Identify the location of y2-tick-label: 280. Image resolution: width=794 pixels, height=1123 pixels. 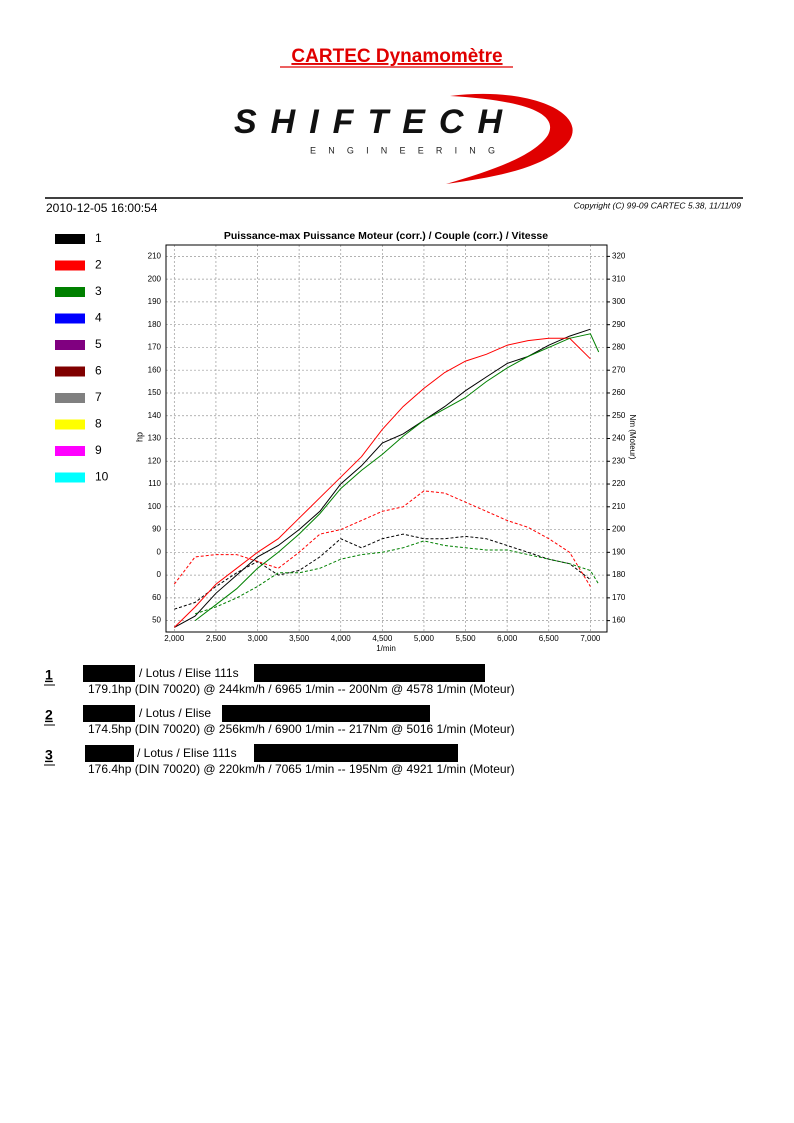
(619, 347).